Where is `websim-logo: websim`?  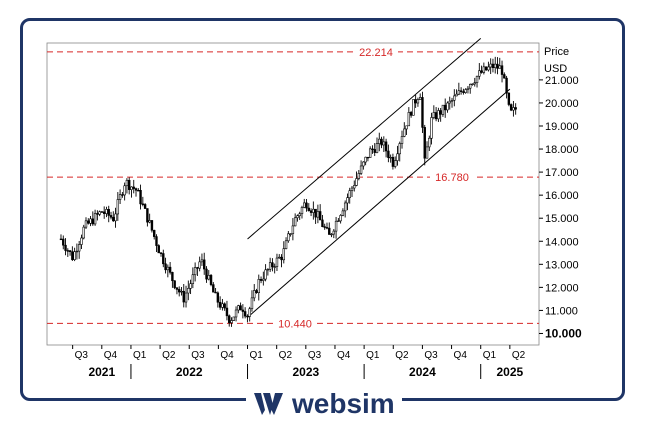 websim-logo: websim is located at coordinates (323, 404).